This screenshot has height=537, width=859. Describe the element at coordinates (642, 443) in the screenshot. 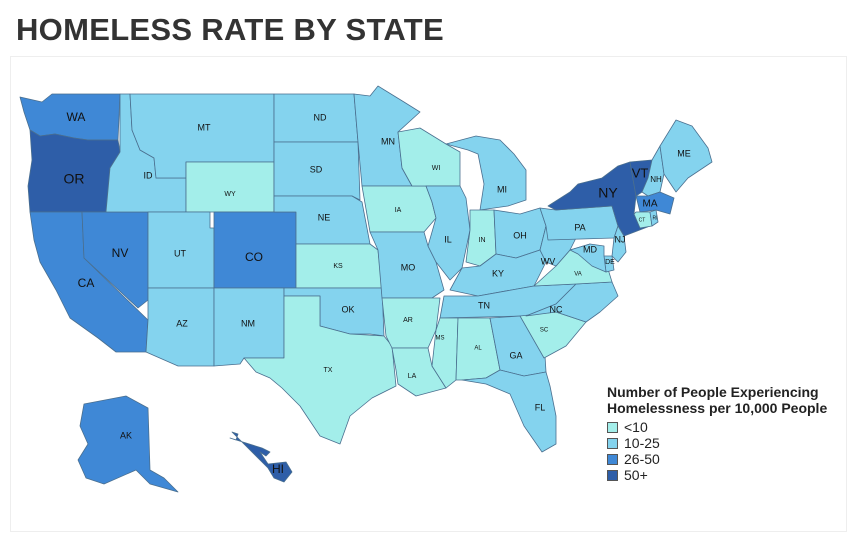

I see `legend-label: 10-25` at that location.